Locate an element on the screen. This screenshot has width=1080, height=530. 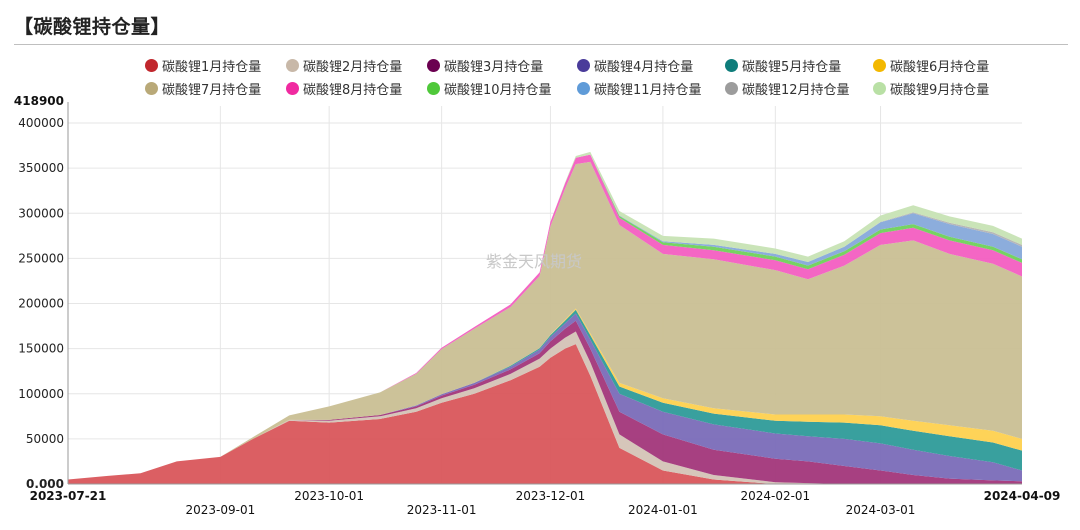
legend-item: 碳酸锂7月持仓量 is located at coordinates (203, 88).